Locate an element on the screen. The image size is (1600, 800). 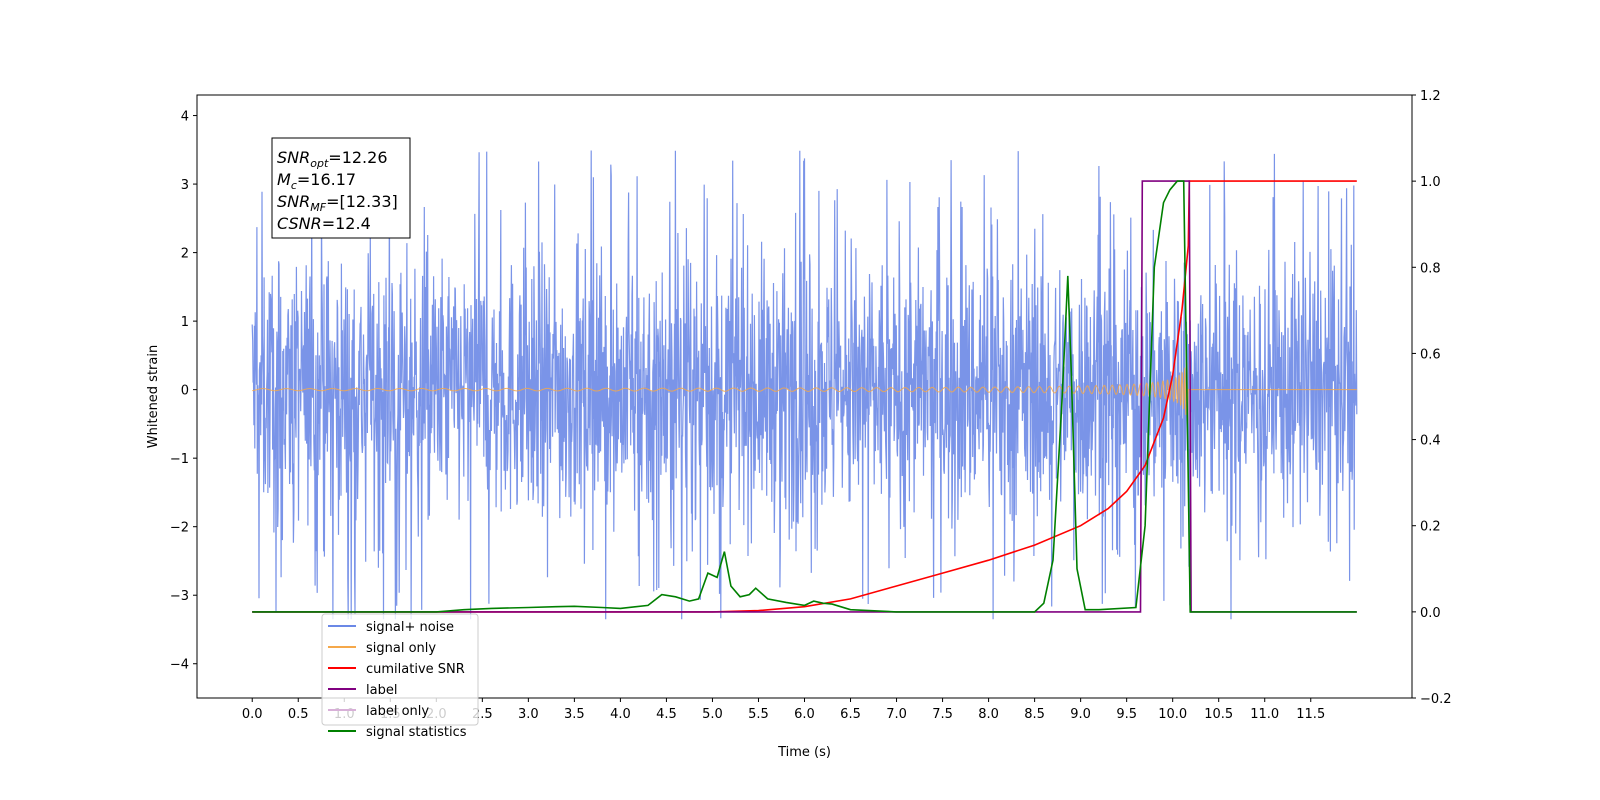
annotation-line: SNRopt=12.26 is located at coordinates (332, 159).